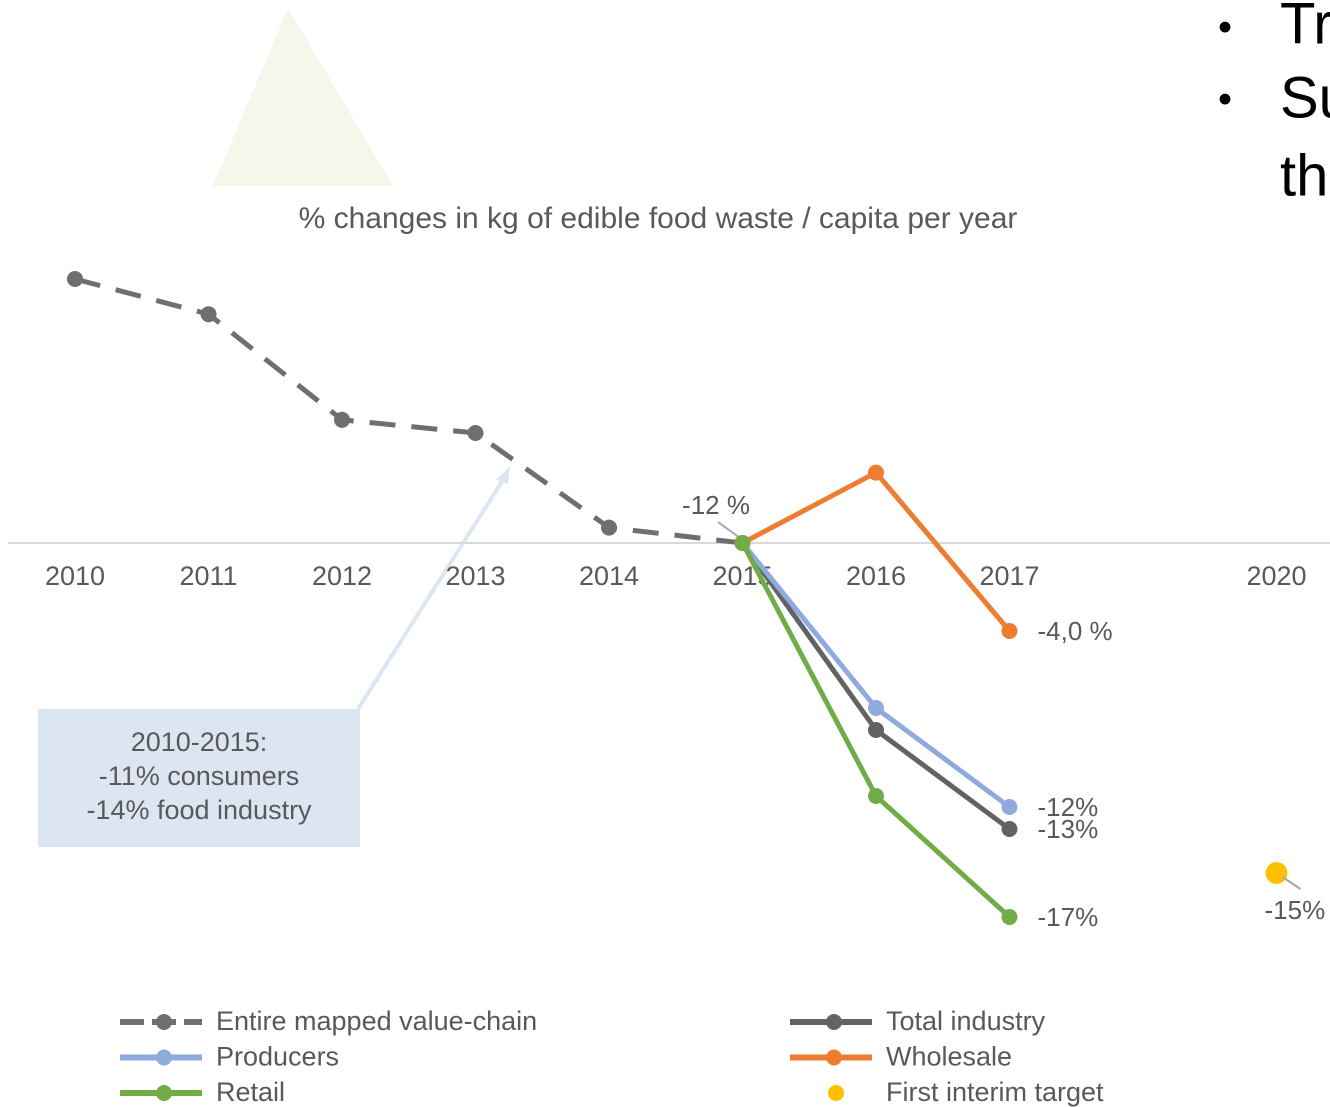 The width and height of the screenshot is (1330, 1107). I want to click on legend-label: Producers, so click(277, 1057).